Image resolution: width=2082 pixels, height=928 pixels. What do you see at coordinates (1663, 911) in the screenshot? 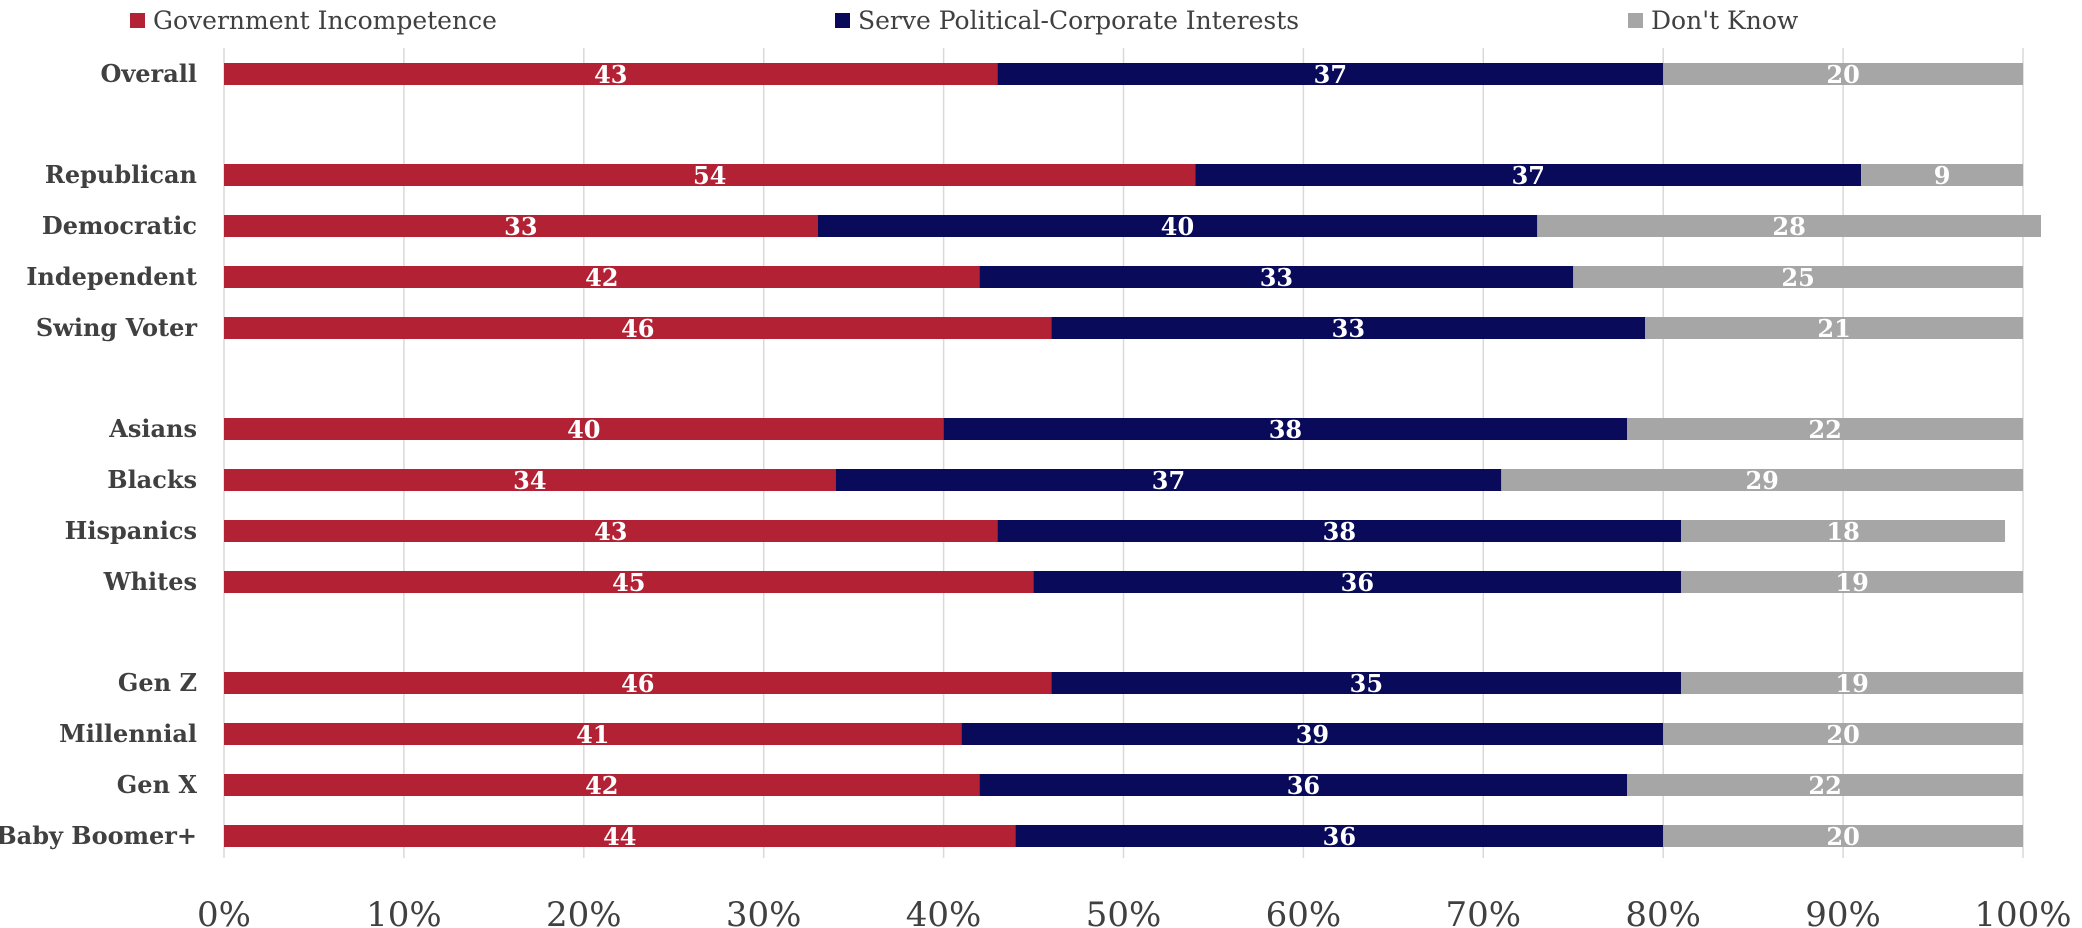
I see `x-tick-label: 80%` at bounding box center [1663, 911].